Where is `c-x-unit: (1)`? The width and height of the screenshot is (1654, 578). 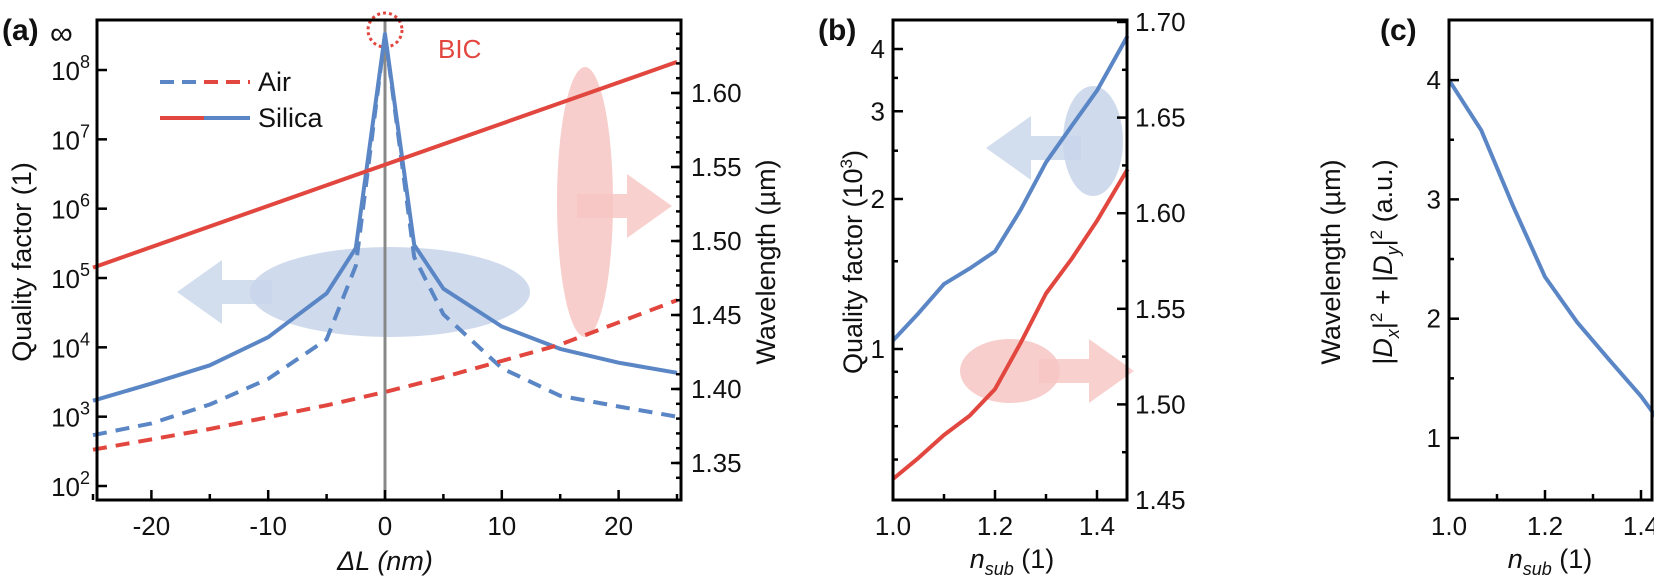 c-x-unit: (1) is located at coordinates (1572, 559).